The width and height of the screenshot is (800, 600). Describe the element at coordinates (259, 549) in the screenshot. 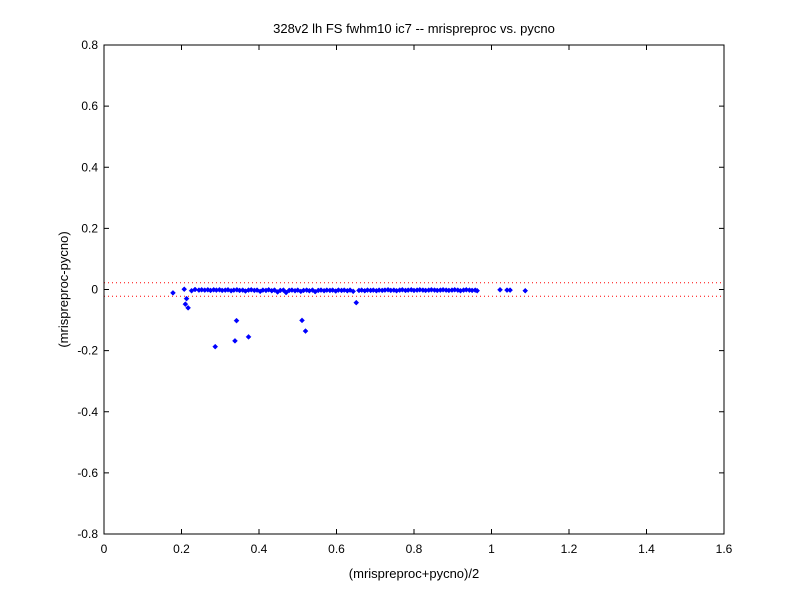

I see `x-tick-label: 0.4` at that location.